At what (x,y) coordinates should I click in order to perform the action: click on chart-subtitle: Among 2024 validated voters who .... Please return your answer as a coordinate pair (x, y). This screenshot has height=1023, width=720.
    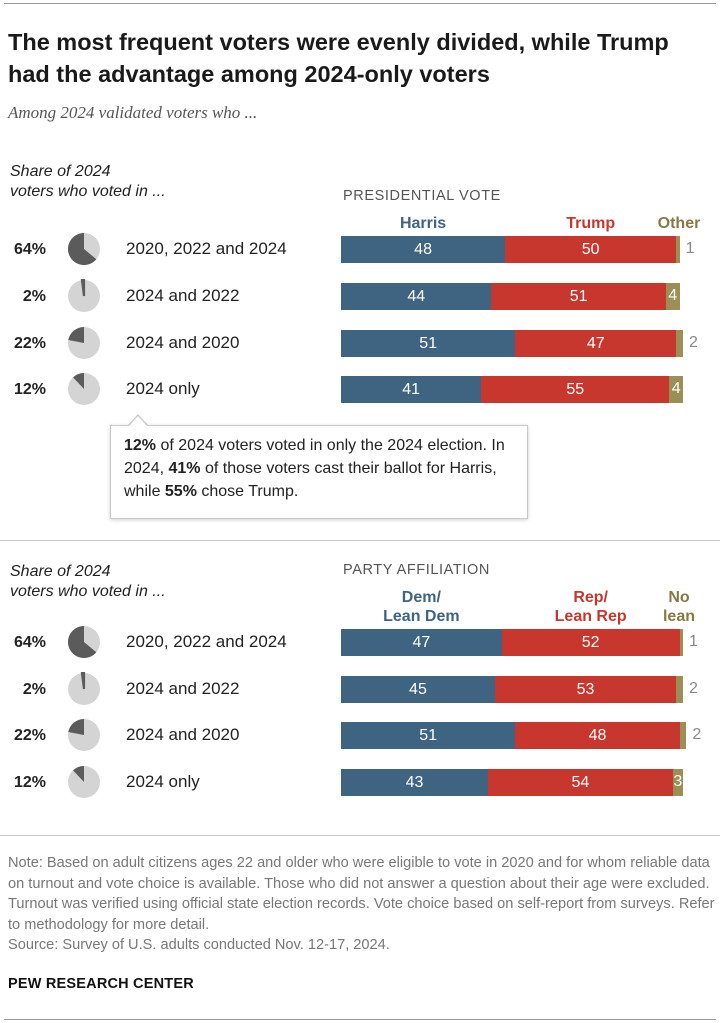
    Looking at the image, I should click on (133, 112).